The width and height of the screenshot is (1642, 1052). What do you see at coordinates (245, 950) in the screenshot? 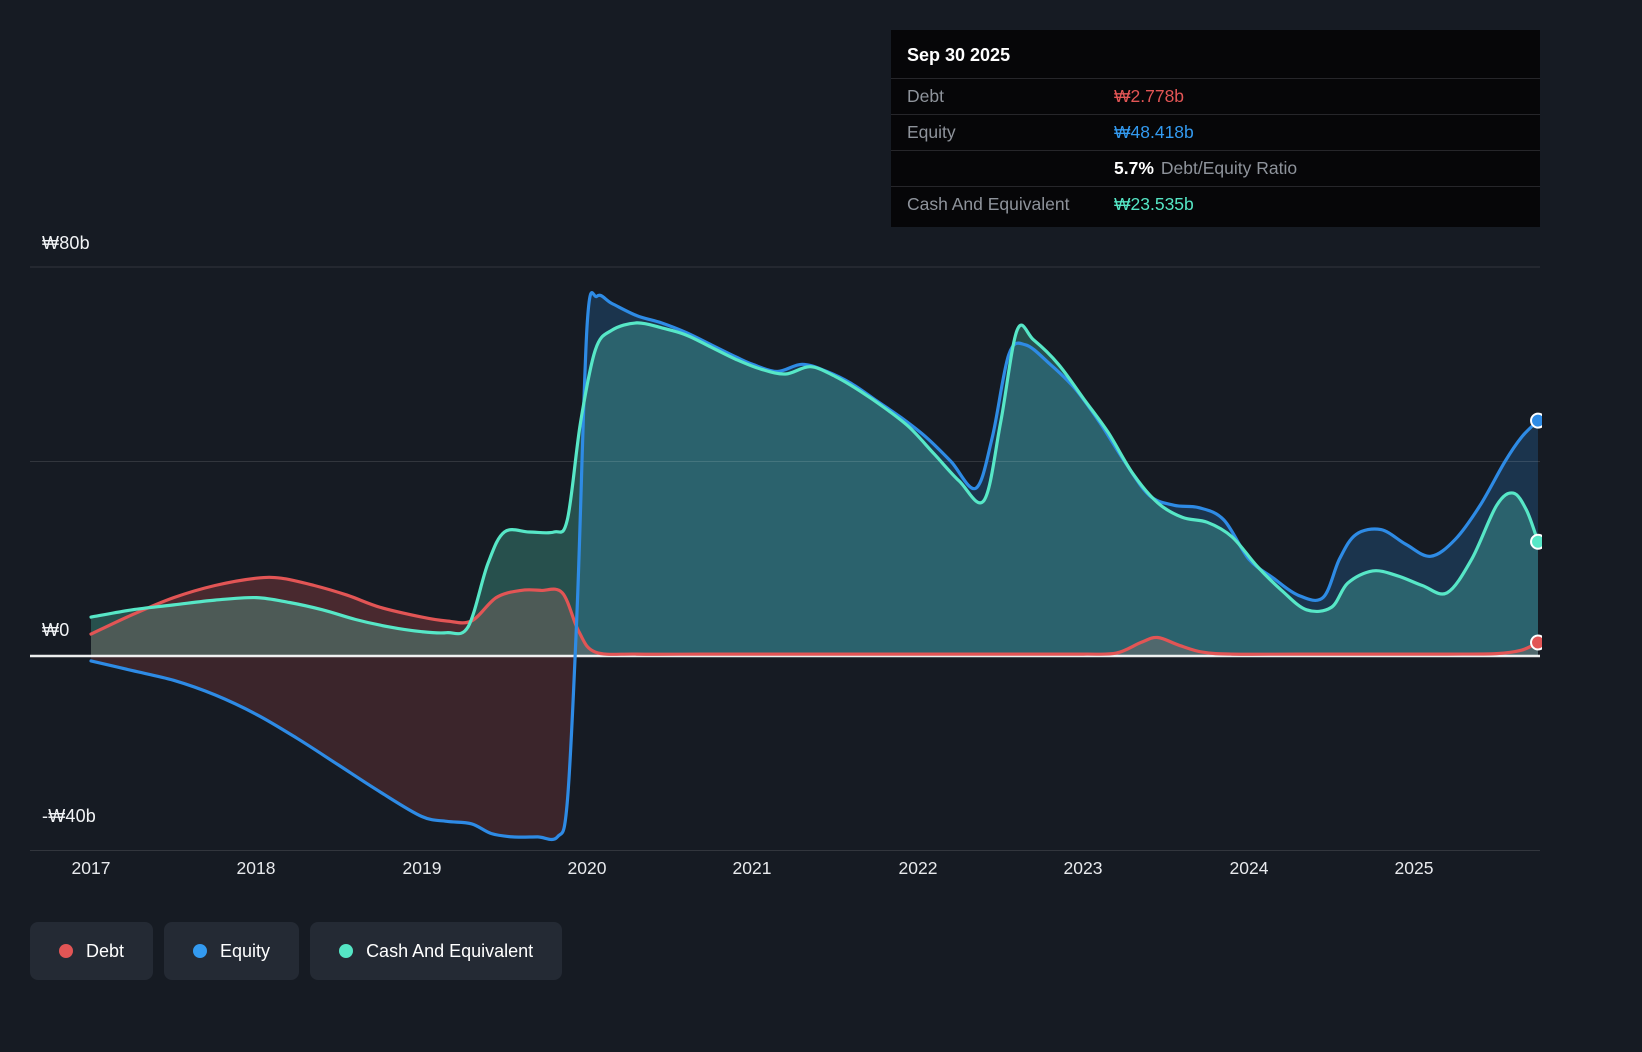
I see `legend-item-equity-label: Equity` at bounding box center [245, 950].